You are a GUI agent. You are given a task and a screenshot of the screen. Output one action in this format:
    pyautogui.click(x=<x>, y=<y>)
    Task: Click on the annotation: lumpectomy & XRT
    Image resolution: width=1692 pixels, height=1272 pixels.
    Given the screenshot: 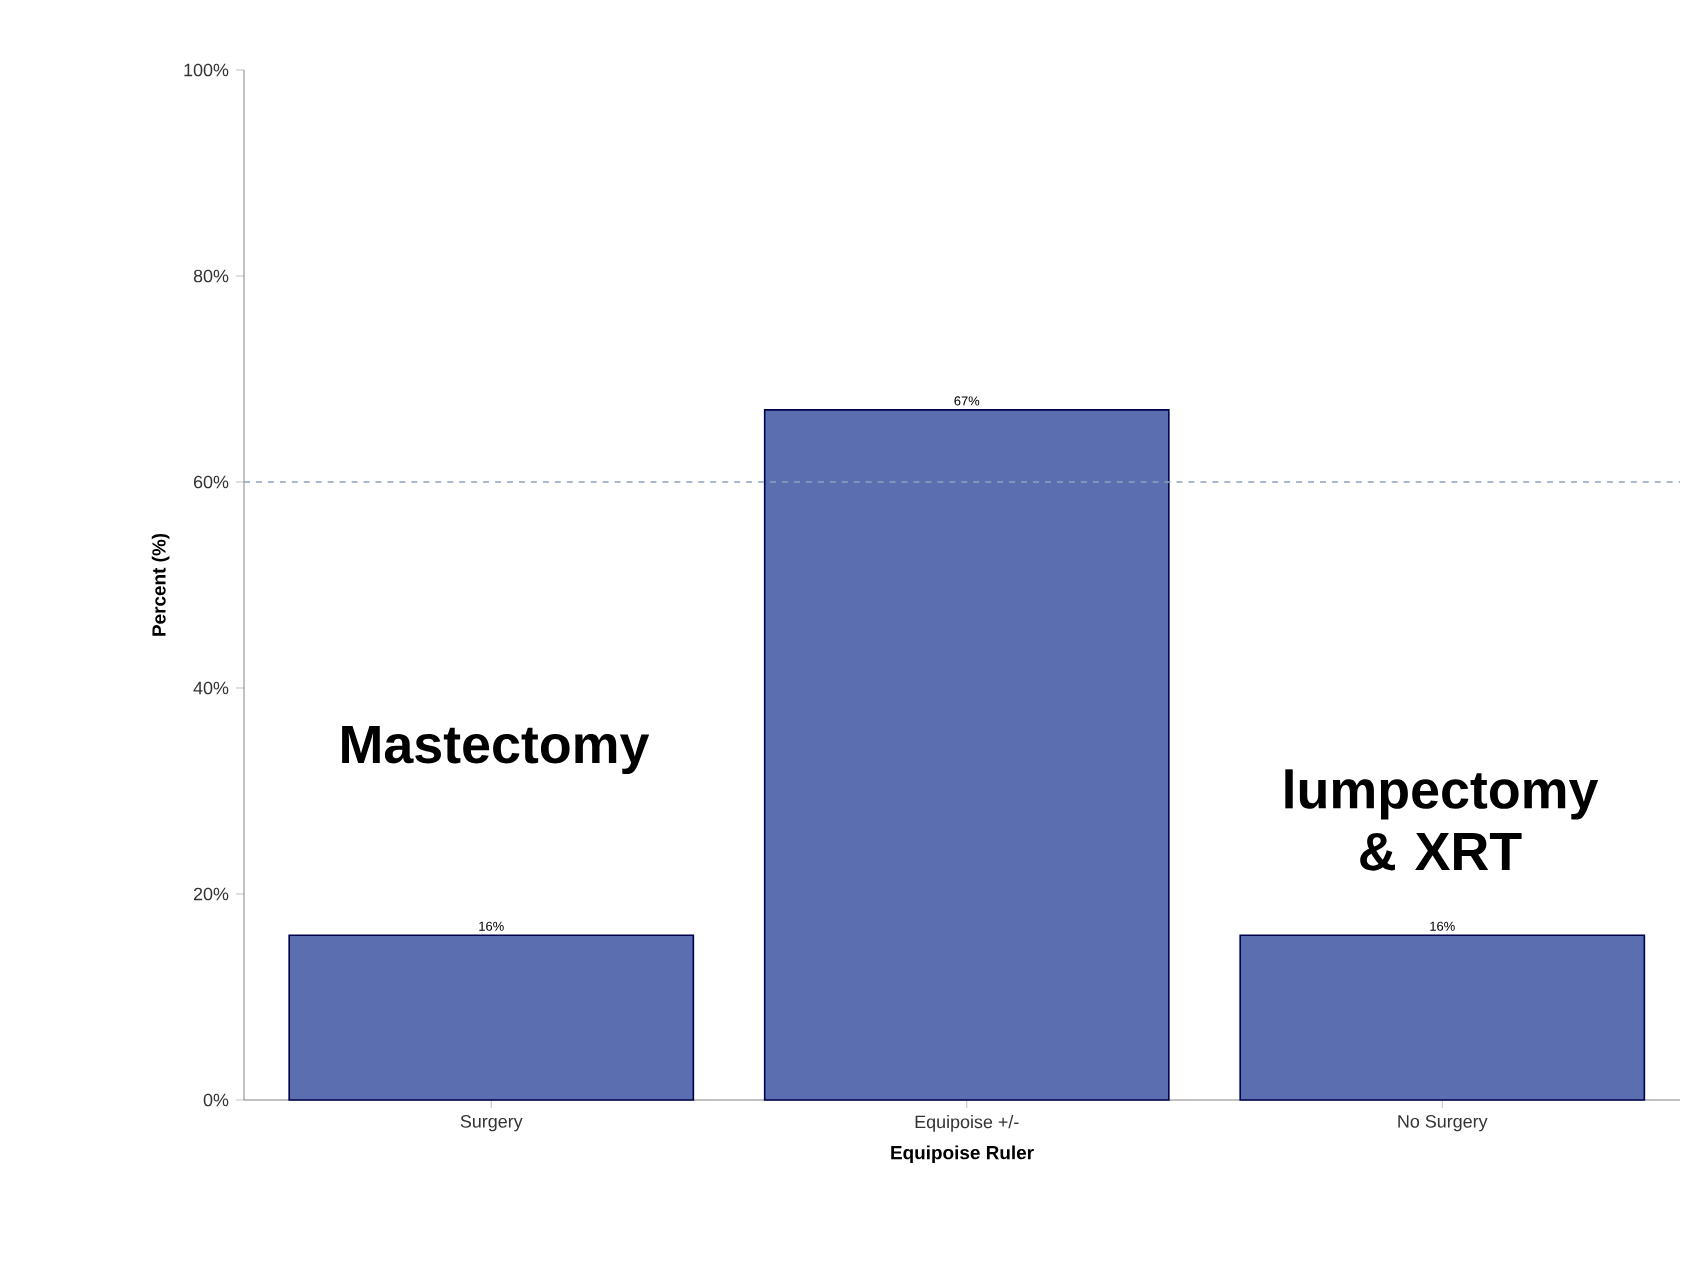 What is the action you would take?
    pyautogui.click(x=1442, y=820)
    